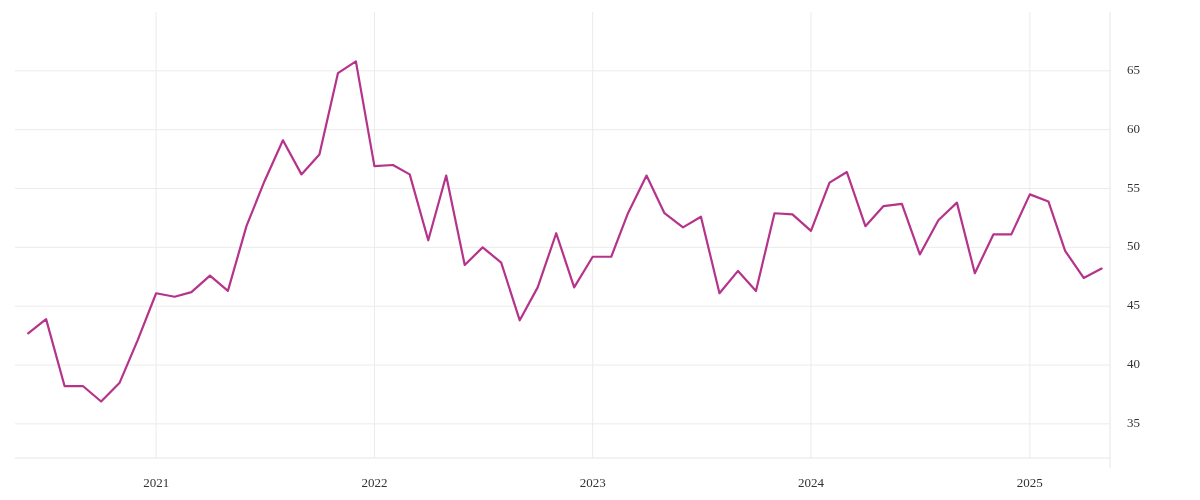  I want to click on y-tick-label: 45, so click(1133, 305).